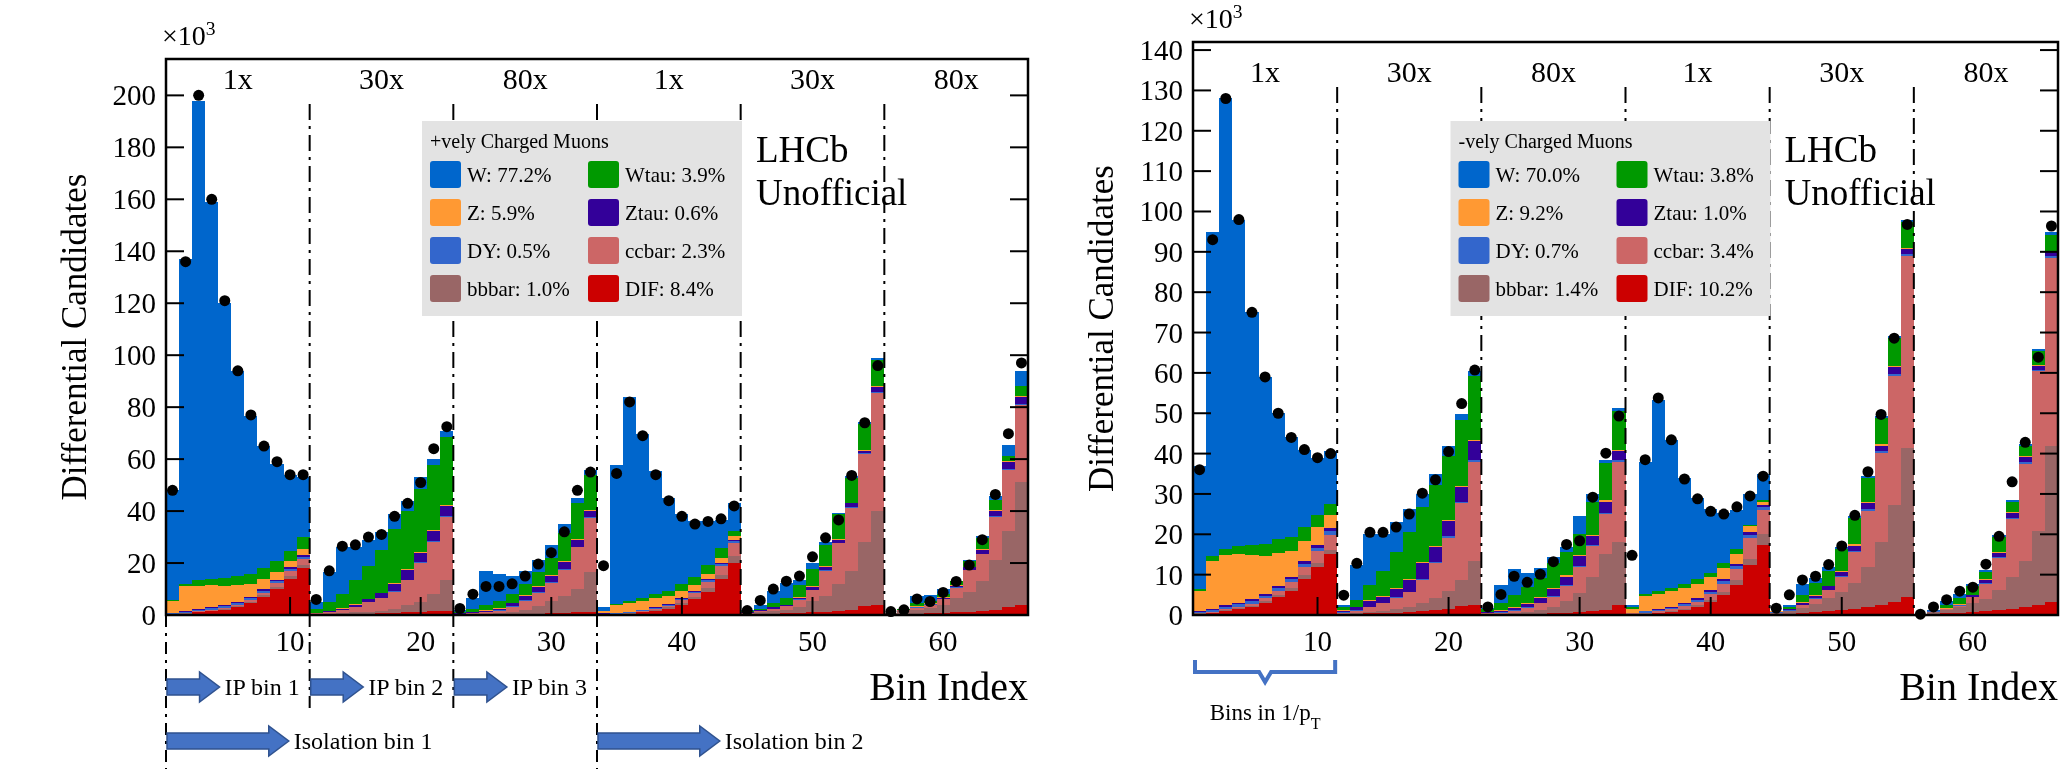 This screenshot has width=2065, height=769. I want to click on y-tick-label: 10, so click(1168, 574).